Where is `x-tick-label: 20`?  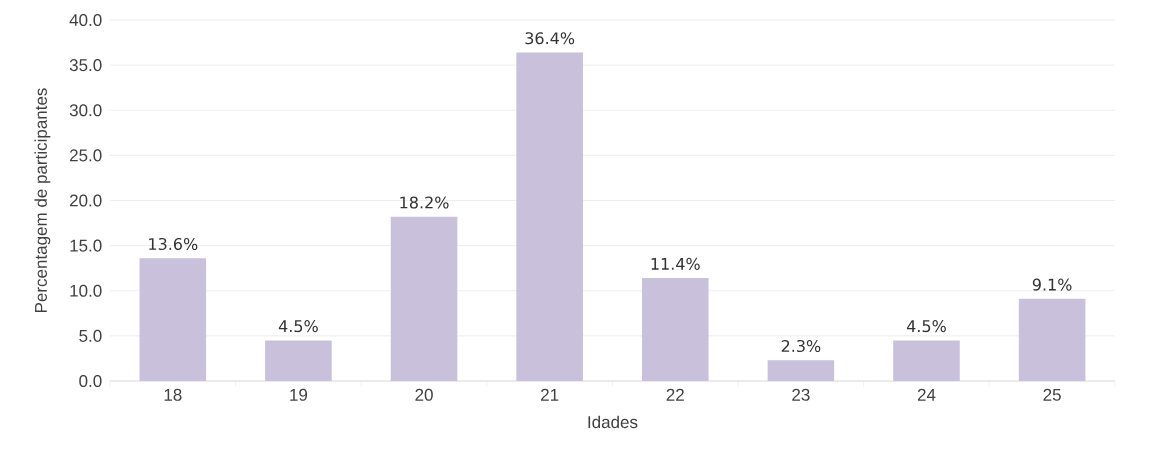
x-tick-label: 20 is located at coordinates (424, 394).